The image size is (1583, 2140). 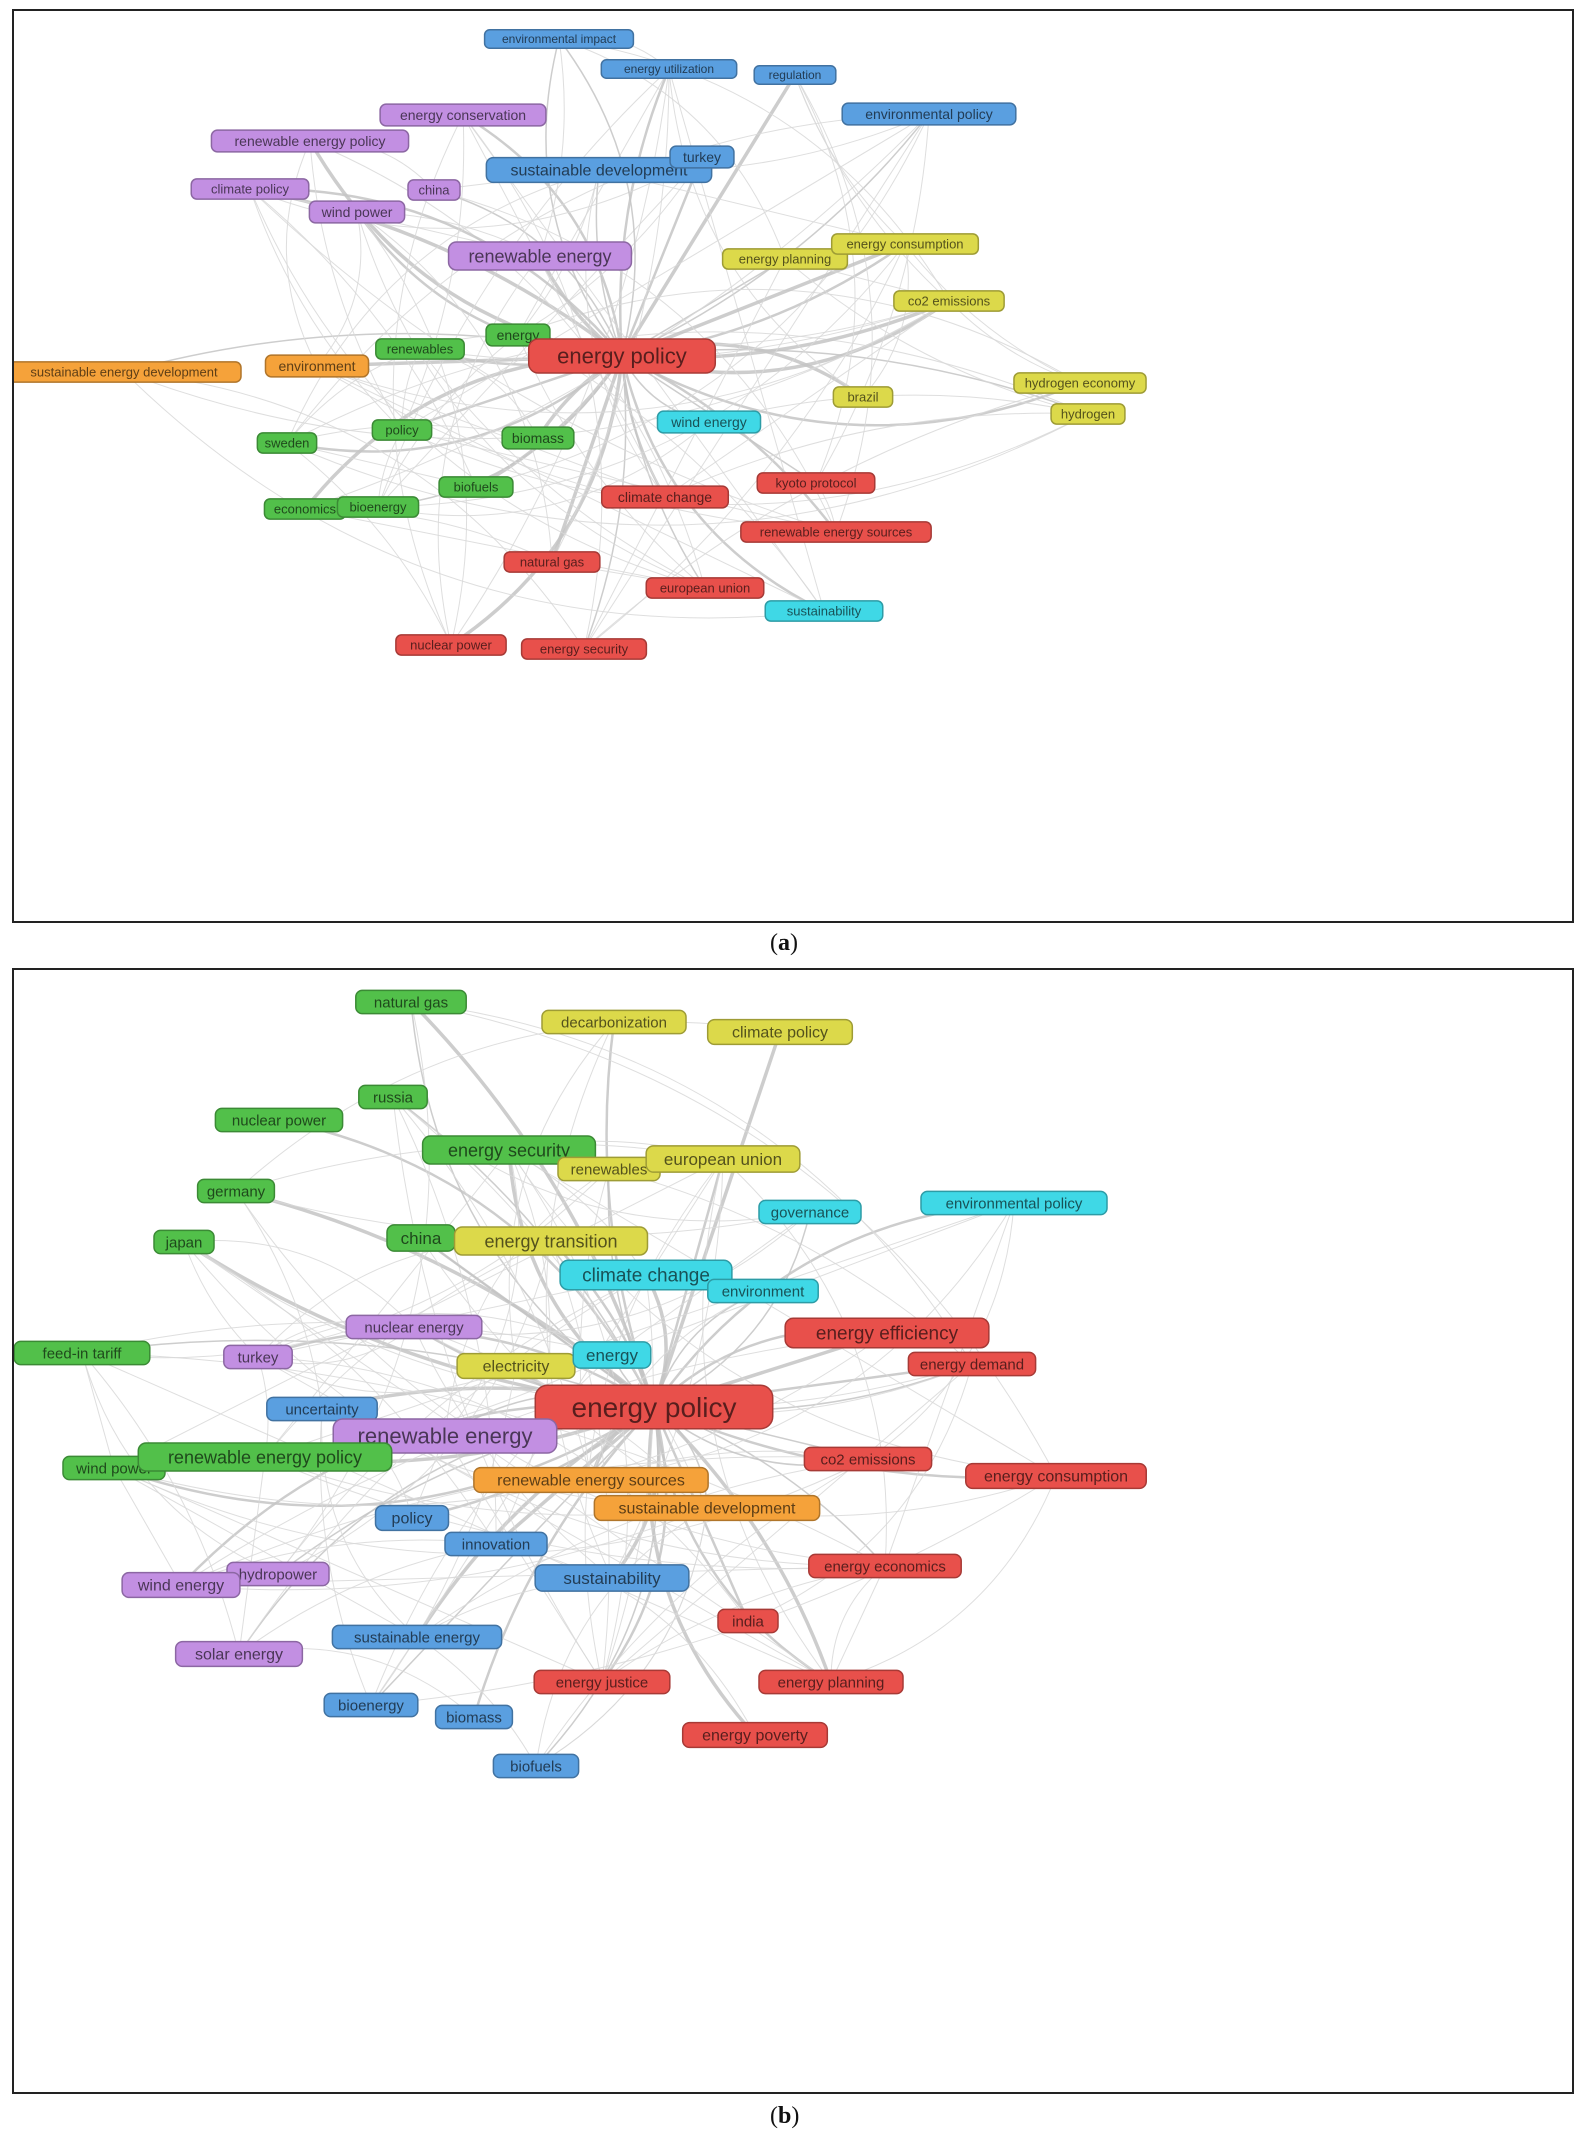 I want to click on node-energy-transition: energy transition, so click(x=551, y=1241).